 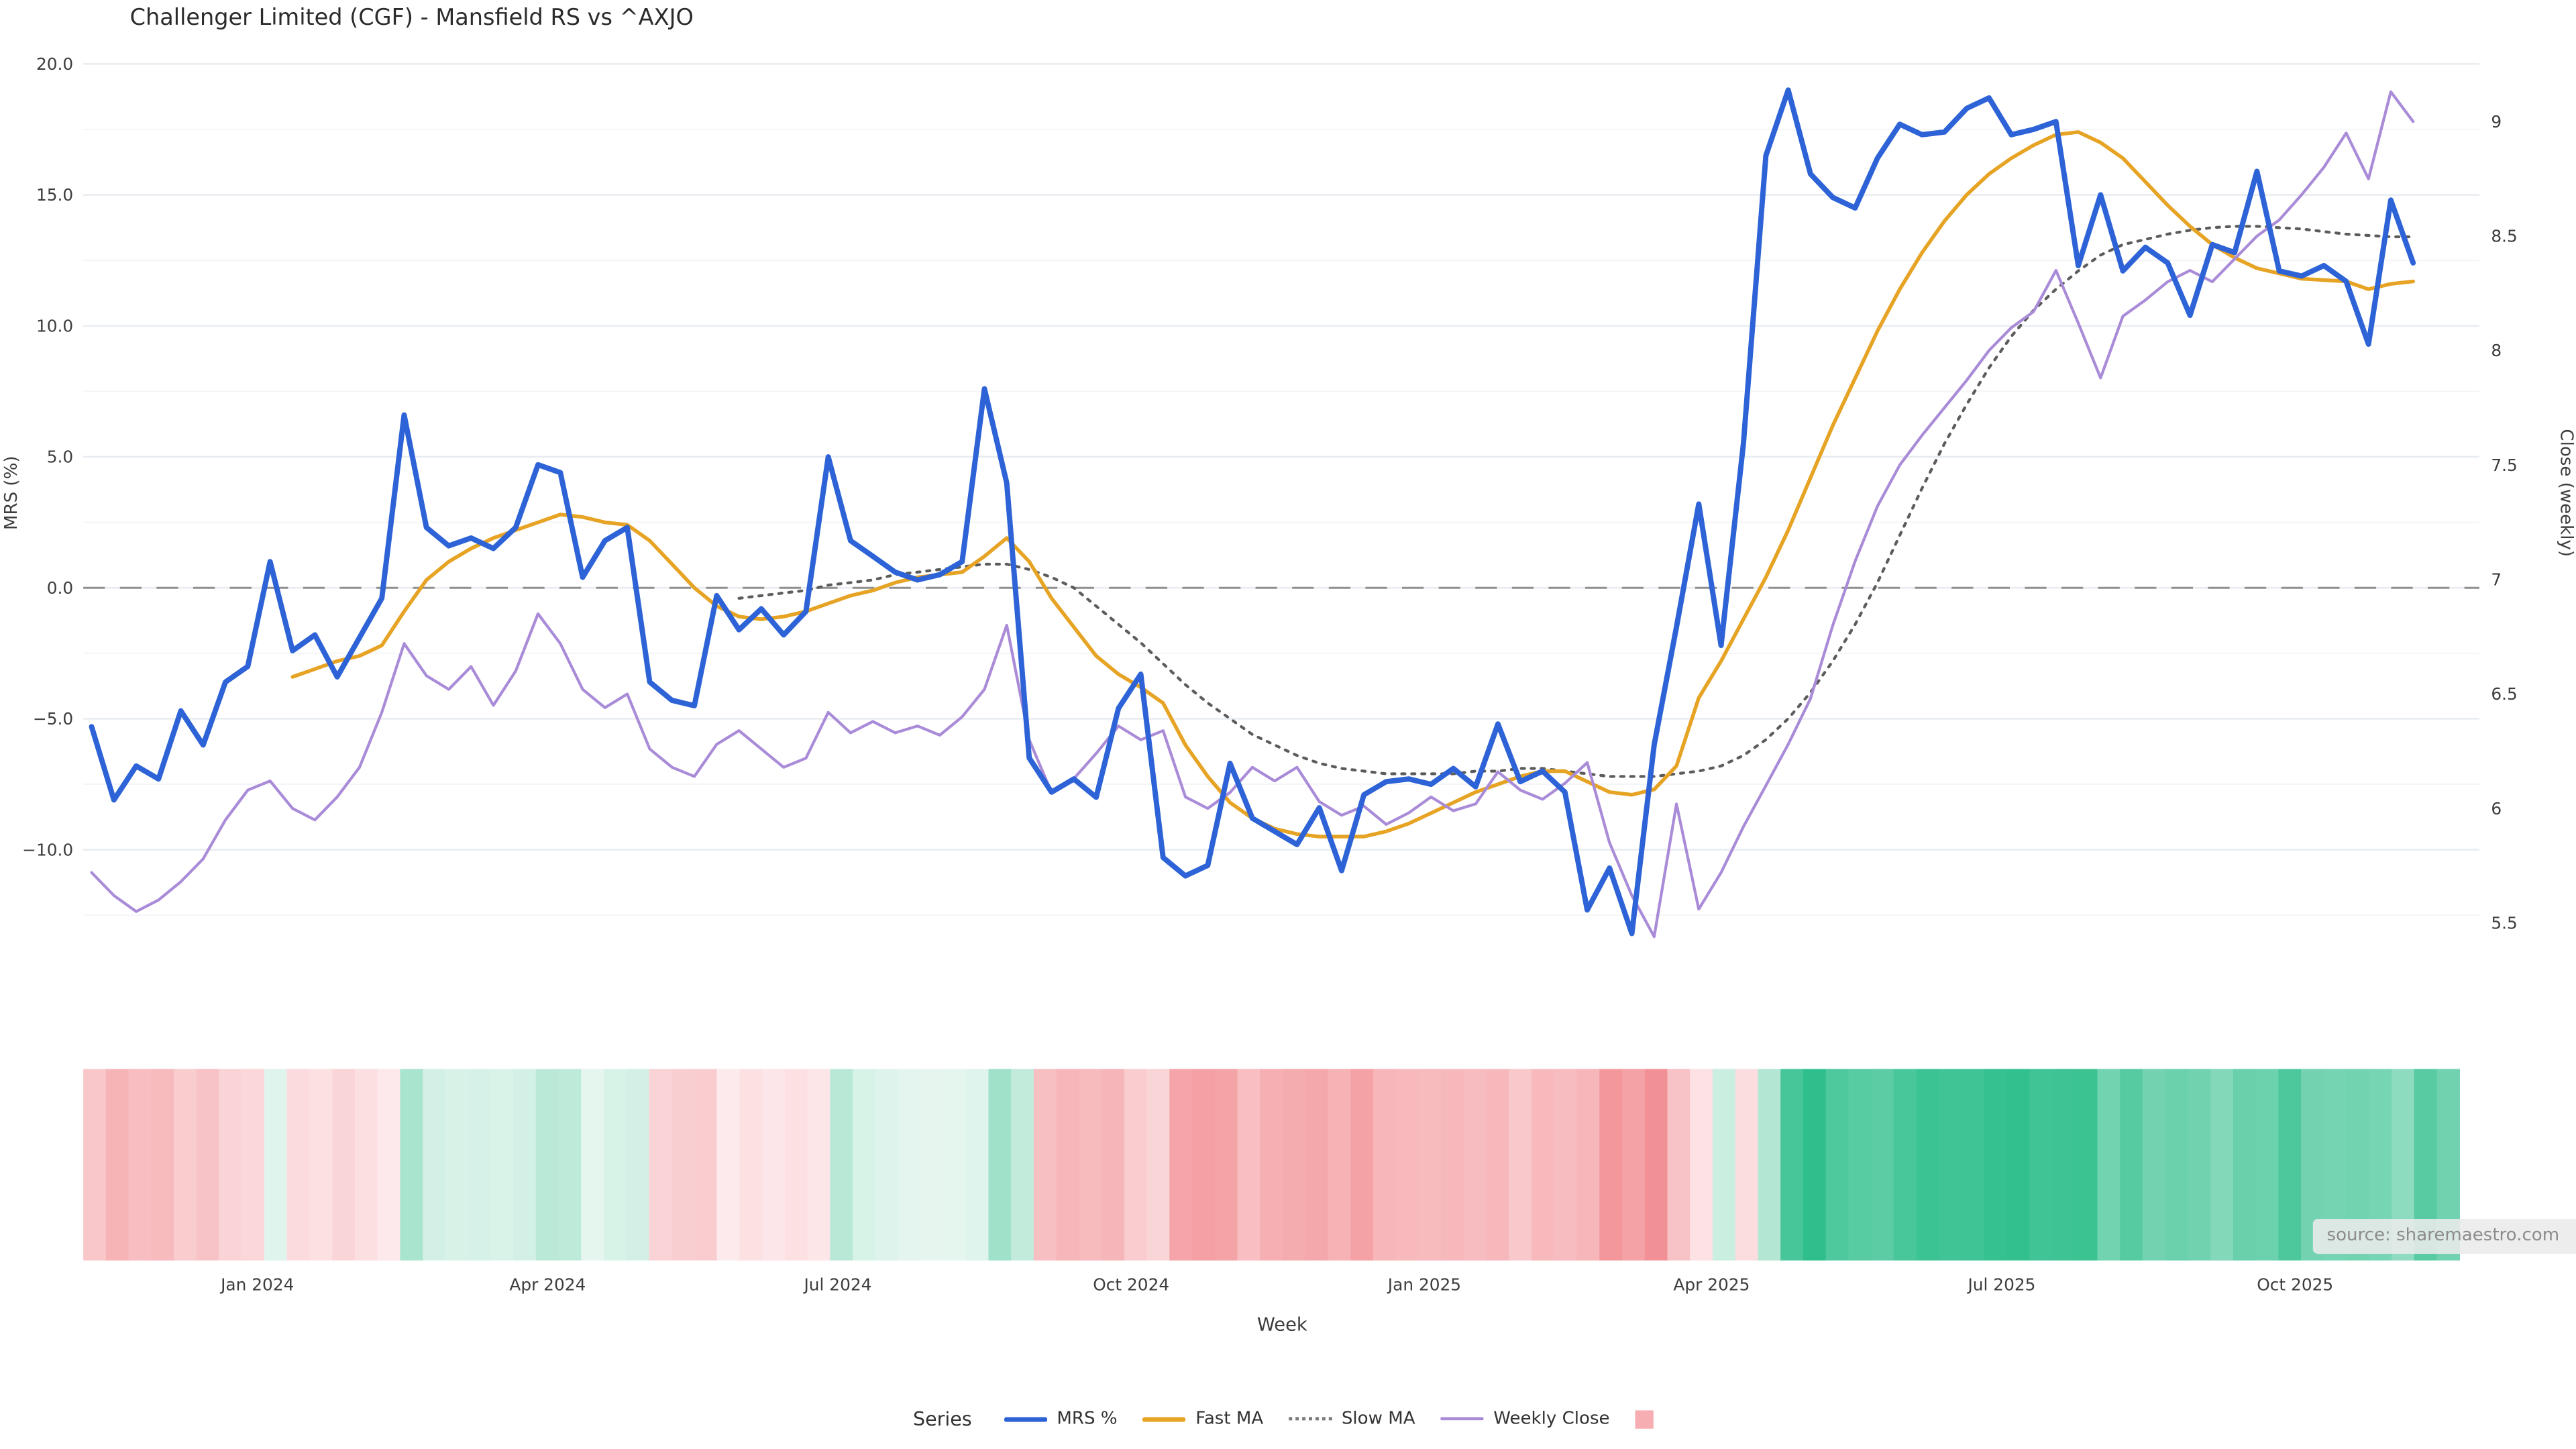 What do you see at coordinates (2000, 1285) in the screenshot?
I see `x-axis-tick-label: Jul 2025` at bounding box center [2000, 1285].